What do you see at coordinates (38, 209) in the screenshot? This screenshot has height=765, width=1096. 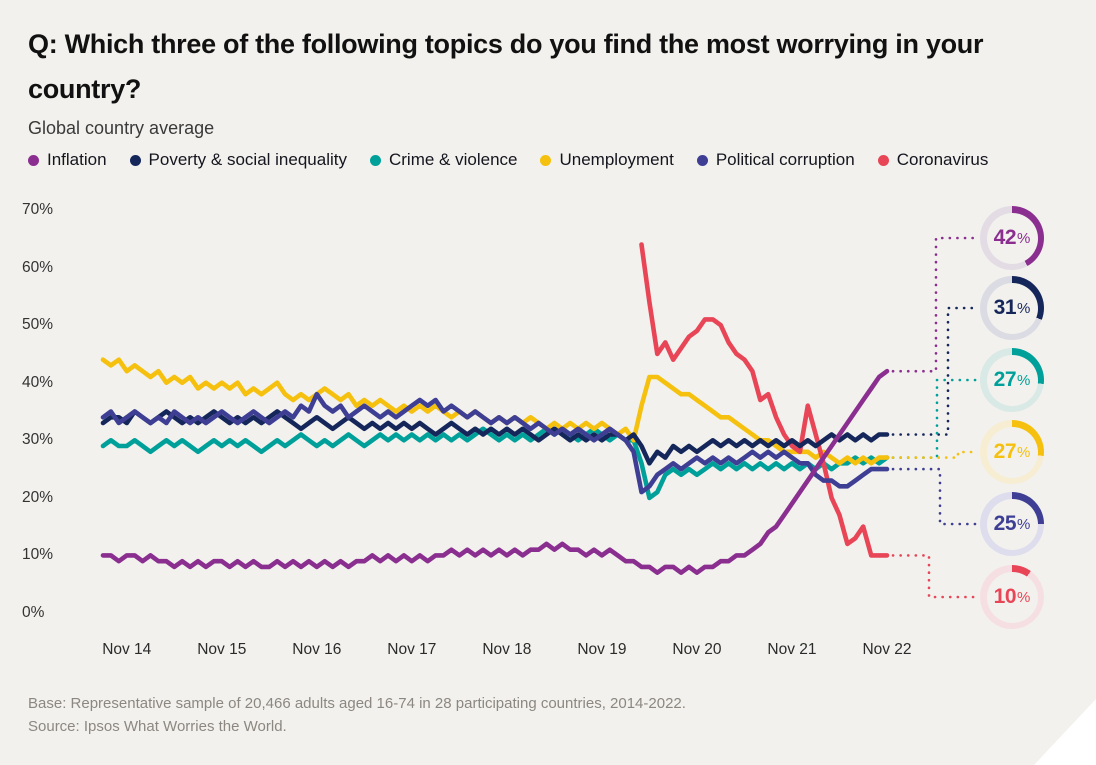 I see `y-tick-label: 70%` at bounding box center [38, 209].